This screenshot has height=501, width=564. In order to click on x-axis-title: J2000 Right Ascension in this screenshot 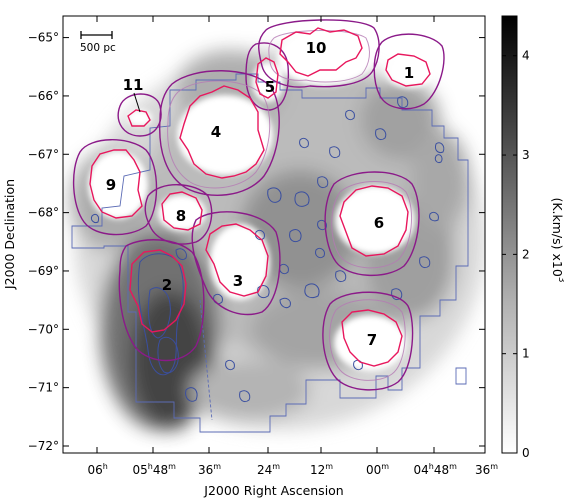, I will do `click(273, 490)`.